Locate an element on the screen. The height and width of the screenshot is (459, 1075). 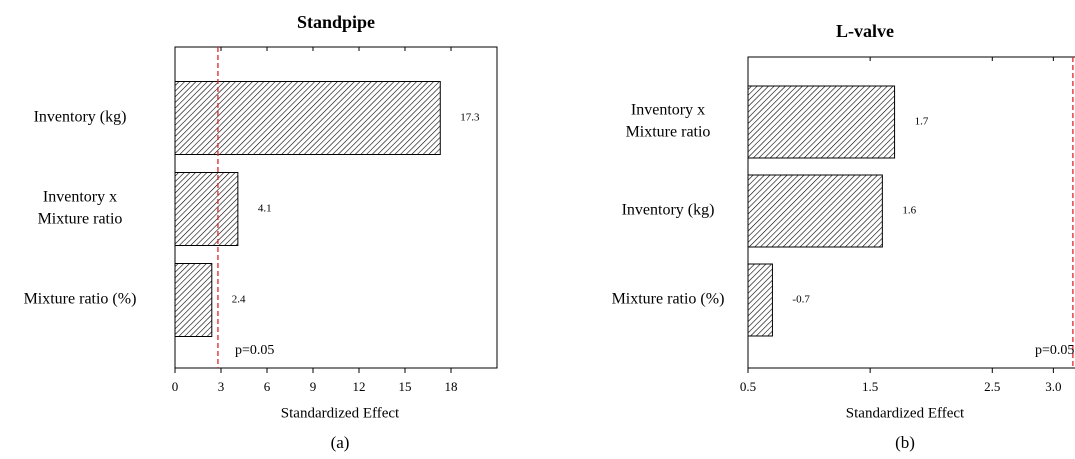
caption: (a) is located at coordinates (340, 442).